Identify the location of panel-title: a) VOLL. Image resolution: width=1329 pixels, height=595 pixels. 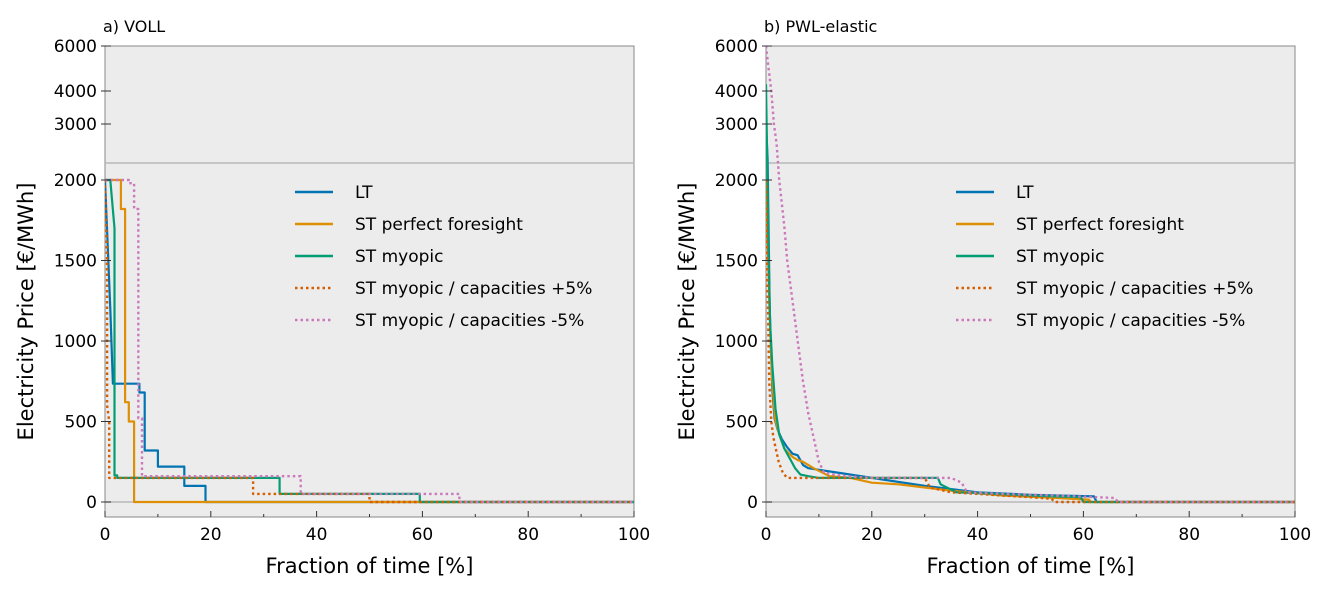
(134, 26).